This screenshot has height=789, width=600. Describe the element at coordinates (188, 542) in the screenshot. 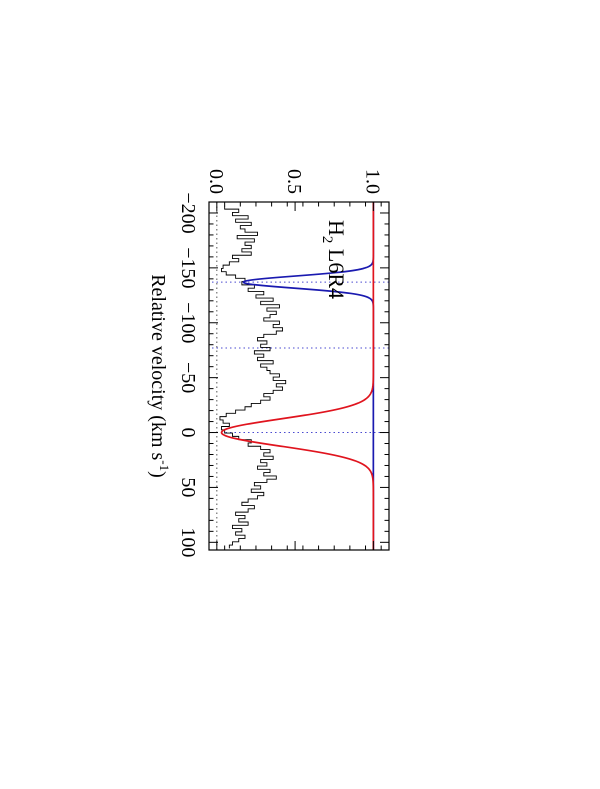

I see `x-tick-label: 100` at that location.